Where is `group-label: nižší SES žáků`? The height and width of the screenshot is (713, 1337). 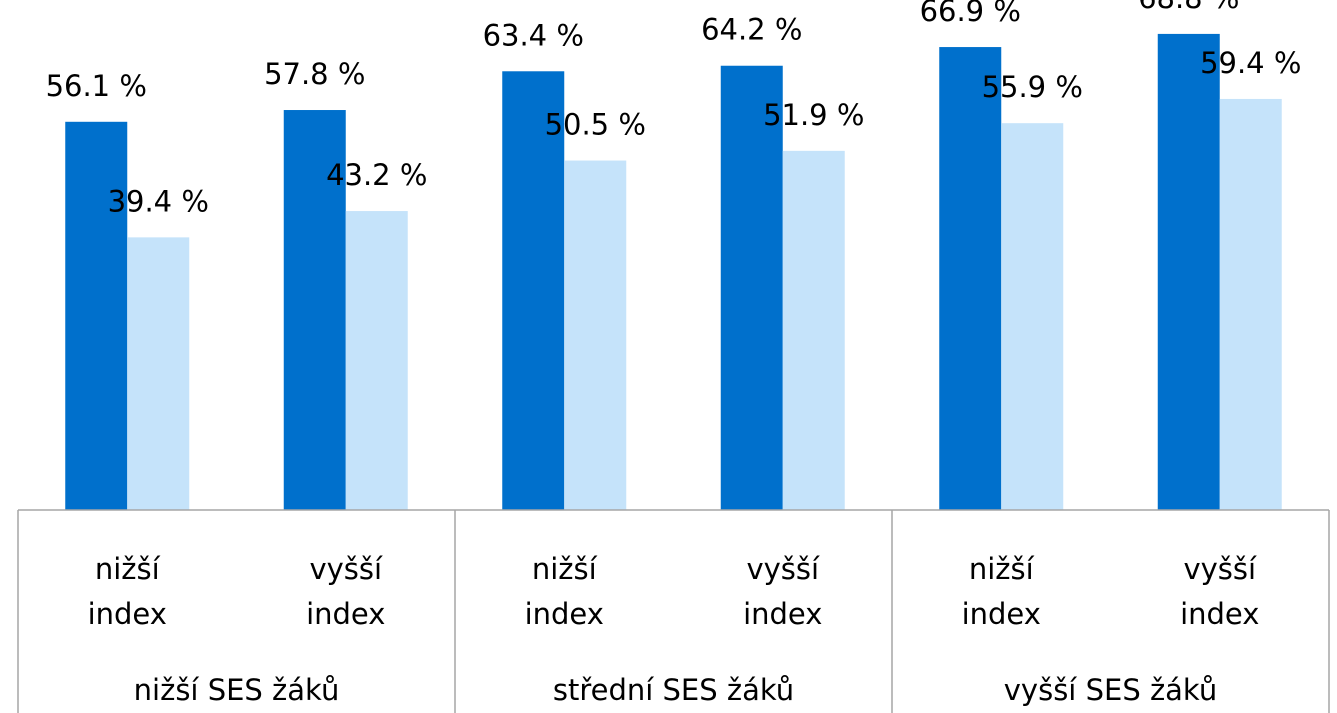
group-label: nižší SES žáků is located at coordinates (236, 690).